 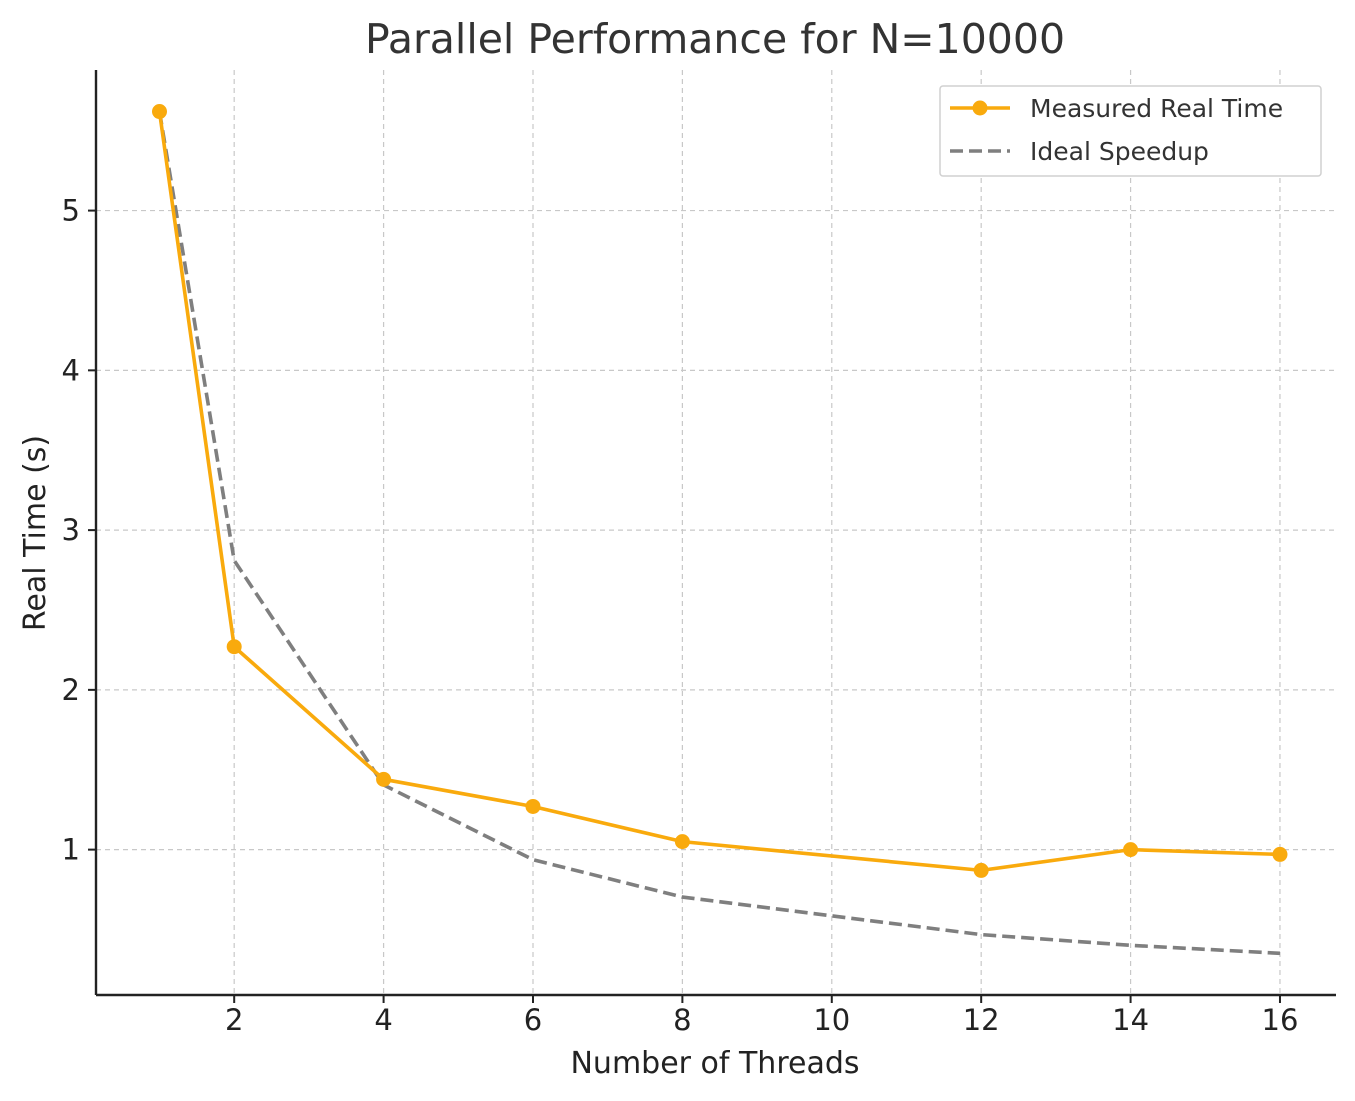 What do you see at coordinates (1280, 1020) in the screenshot?
I see `x-tick-label: 16` at bounding box center [1280, 1020].